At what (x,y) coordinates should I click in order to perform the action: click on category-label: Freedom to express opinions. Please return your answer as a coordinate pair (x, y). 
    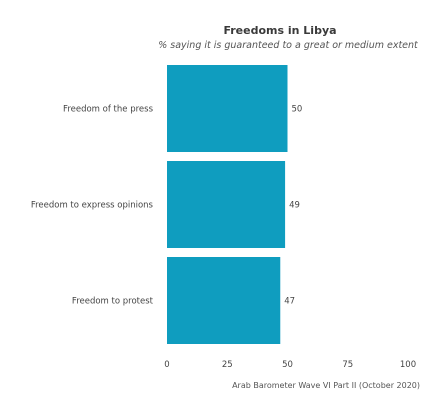
    Looking at the image, I should click on (92, 206).